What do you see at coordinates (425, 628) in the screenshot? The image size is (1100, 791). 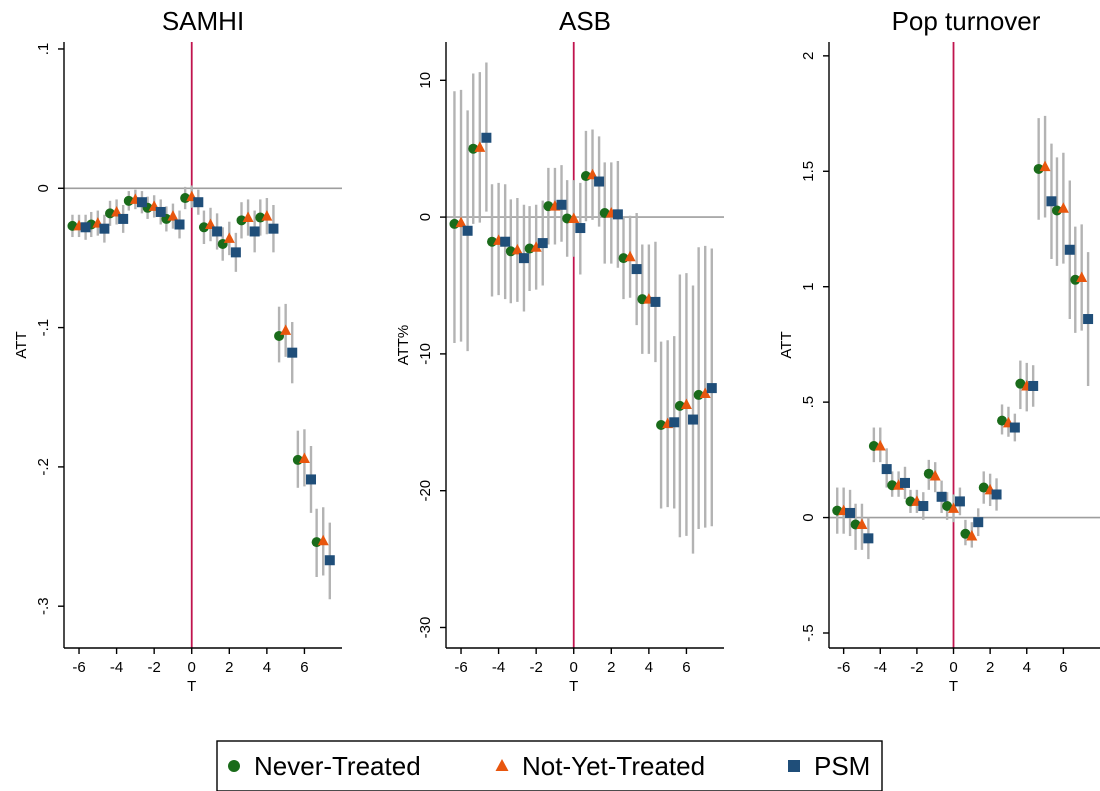 I see `y-tick-label: -30` at bounding box center [425, 628].